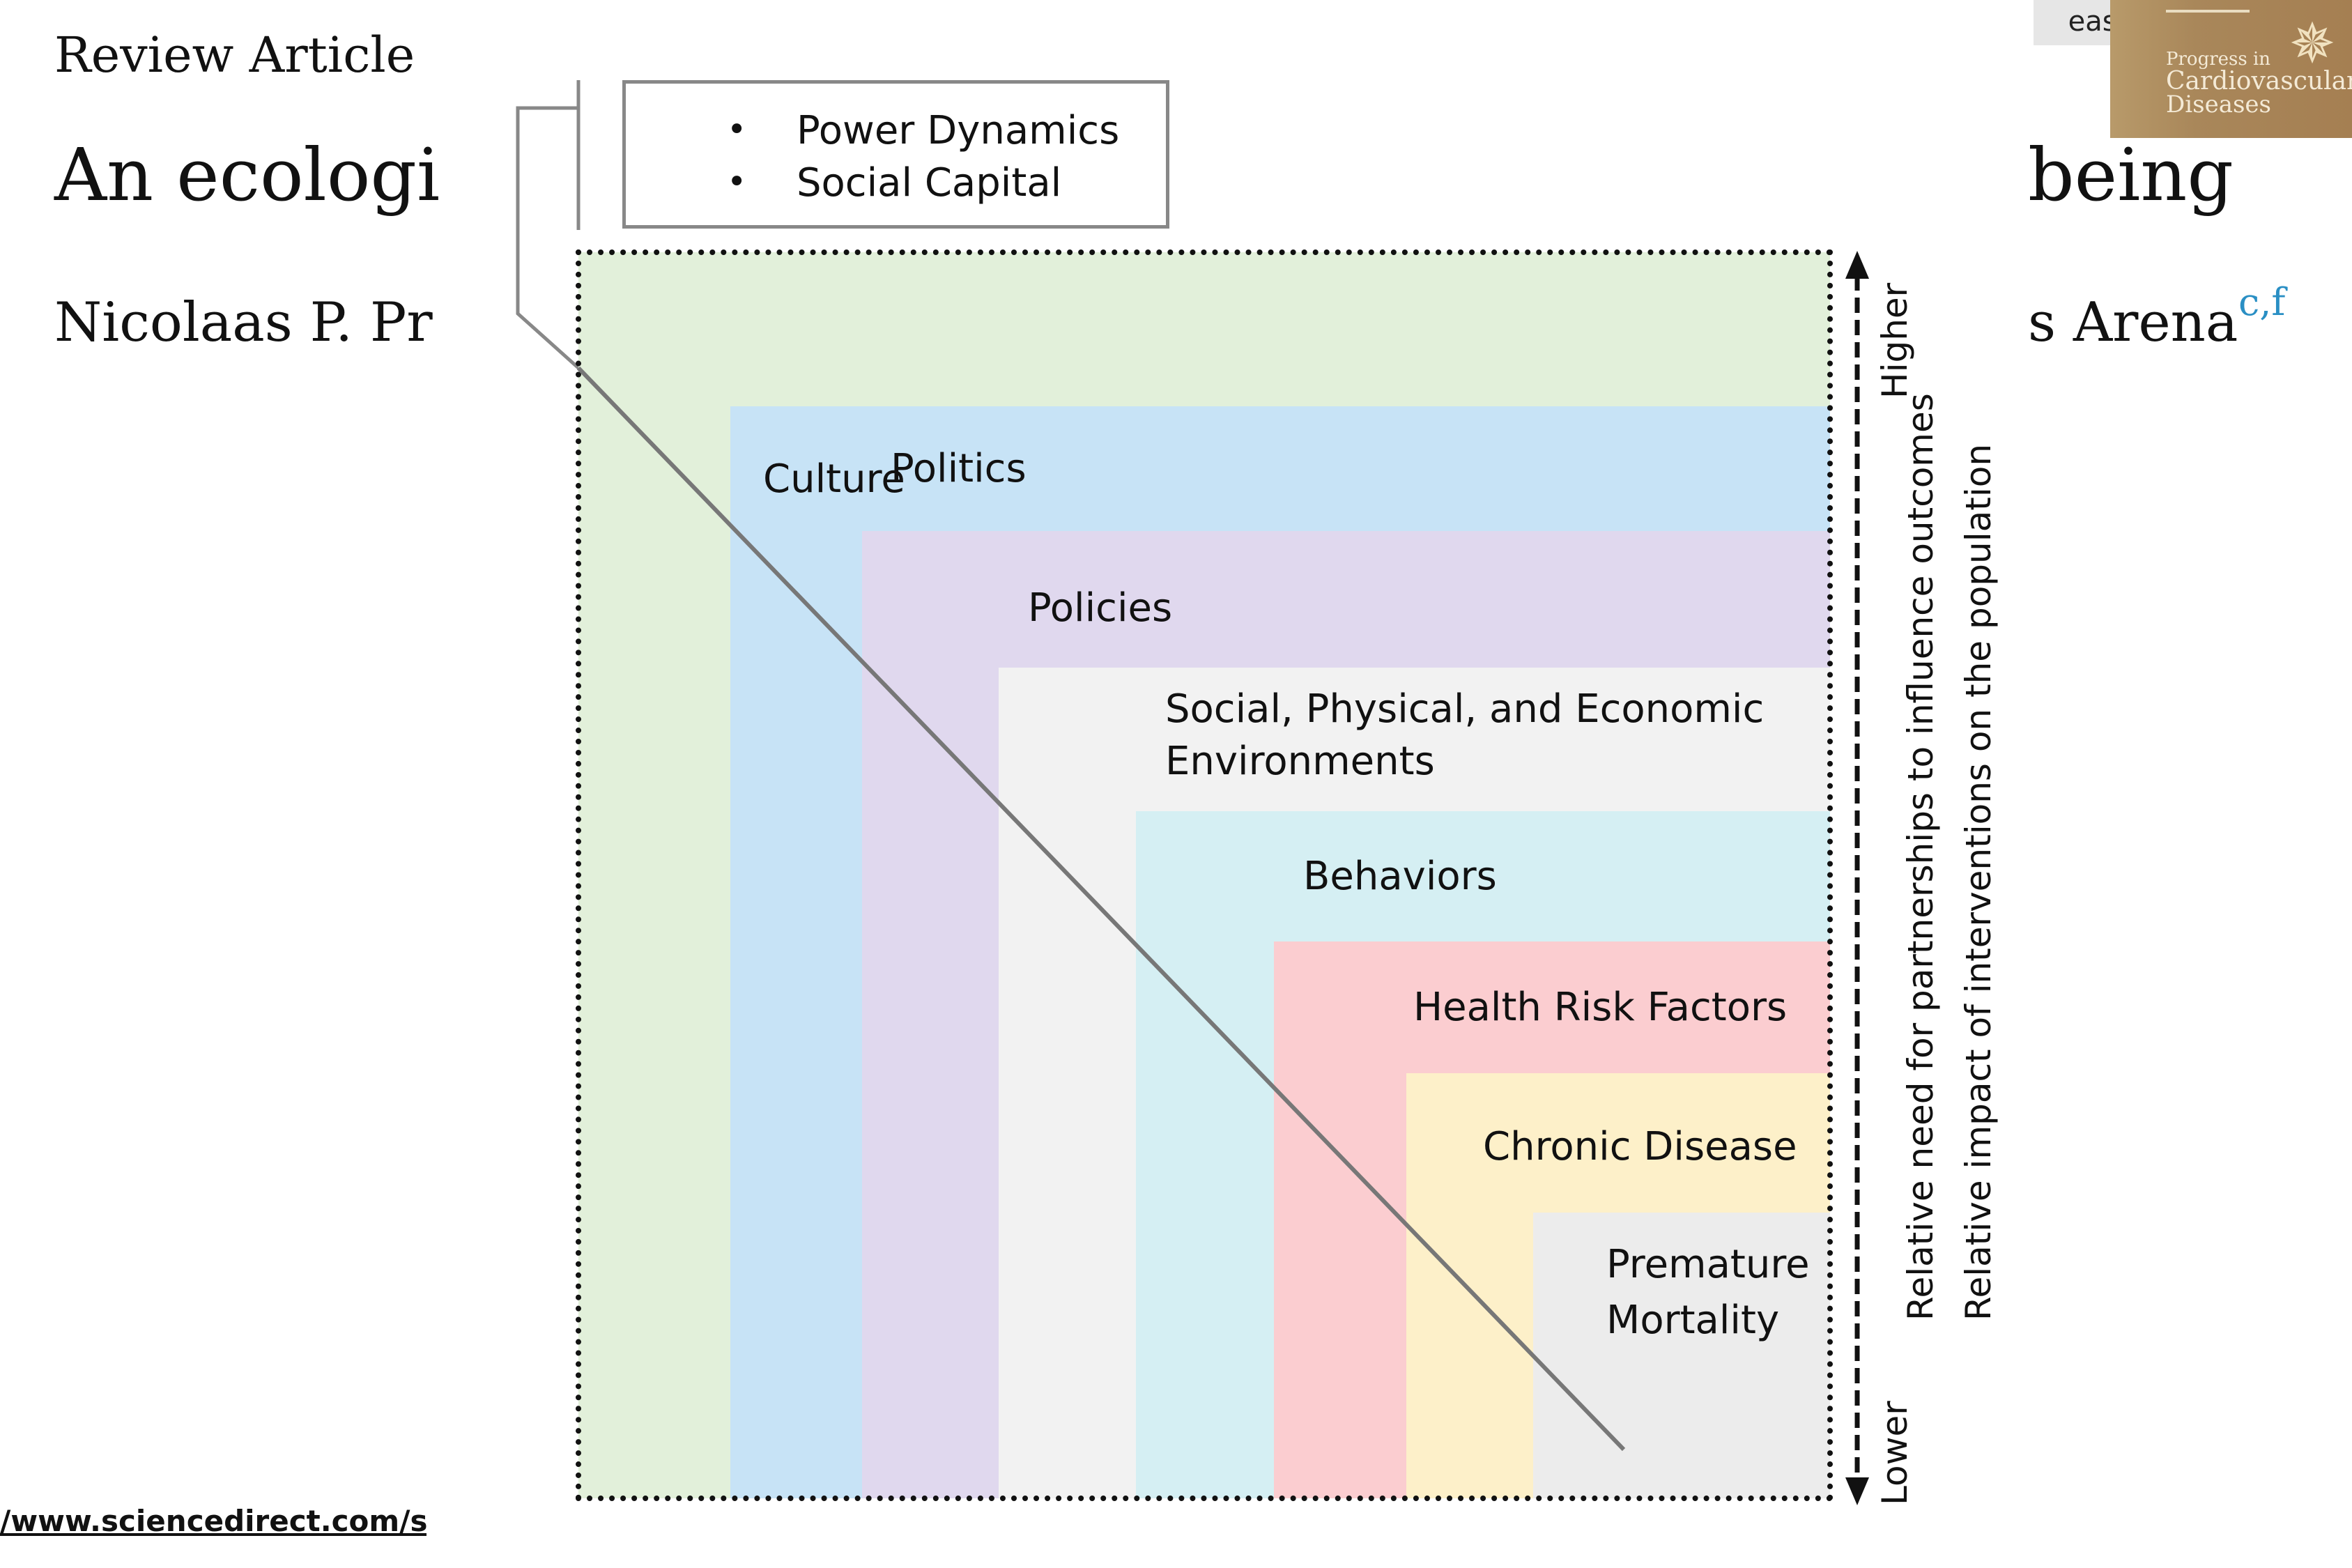  Describe the element at coordinates (958, 130) in the screenshot. I see `callout-item-power-dynamics: Power Dynamics` at that location.